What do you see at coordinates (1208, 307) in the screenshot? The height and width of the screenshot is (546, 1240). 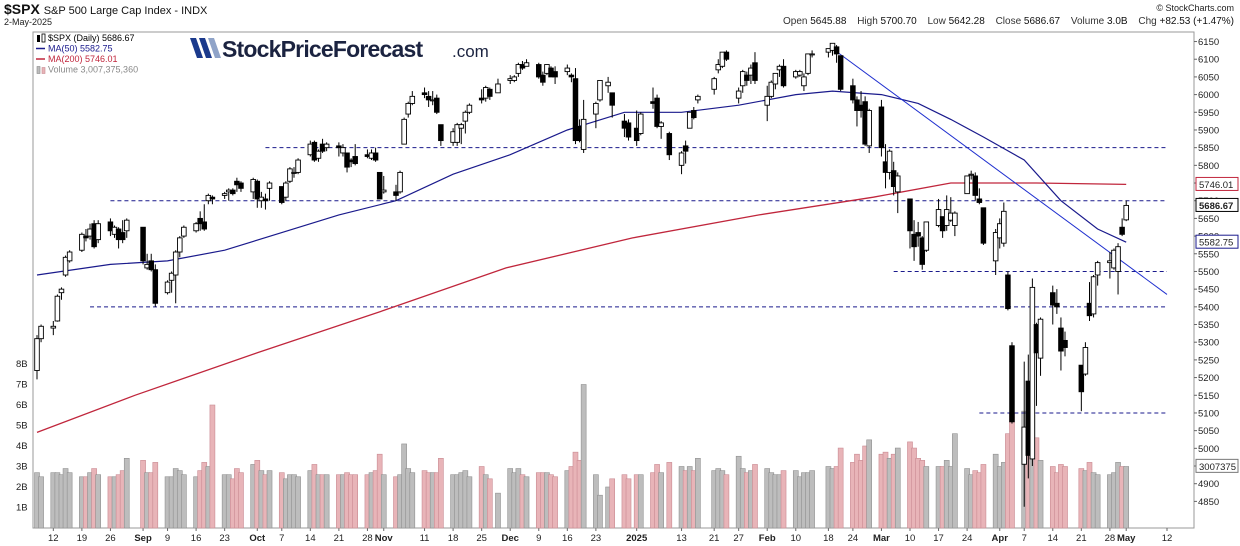 I see `y-tick-label: 5400` at bounding box center [1208, 307].